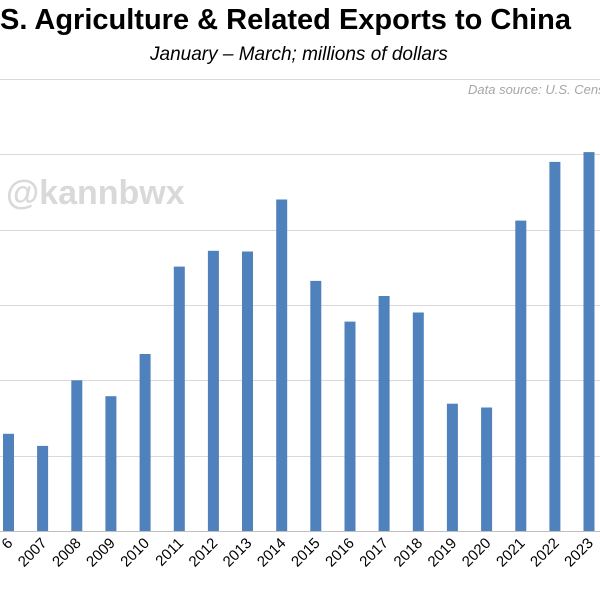 Image resolution: width=600 pixels, height=600 pixels. Describe the element at coordinates (272, 553) in the screenshot. I see `x-tick-label-2014: 2014` at that location.